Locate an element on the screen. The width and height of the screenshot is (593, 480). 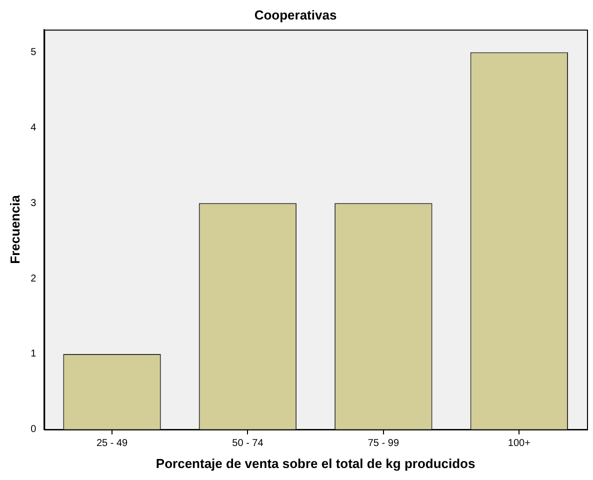
y-tick-label: 3 is located at coordinates (33, 203).